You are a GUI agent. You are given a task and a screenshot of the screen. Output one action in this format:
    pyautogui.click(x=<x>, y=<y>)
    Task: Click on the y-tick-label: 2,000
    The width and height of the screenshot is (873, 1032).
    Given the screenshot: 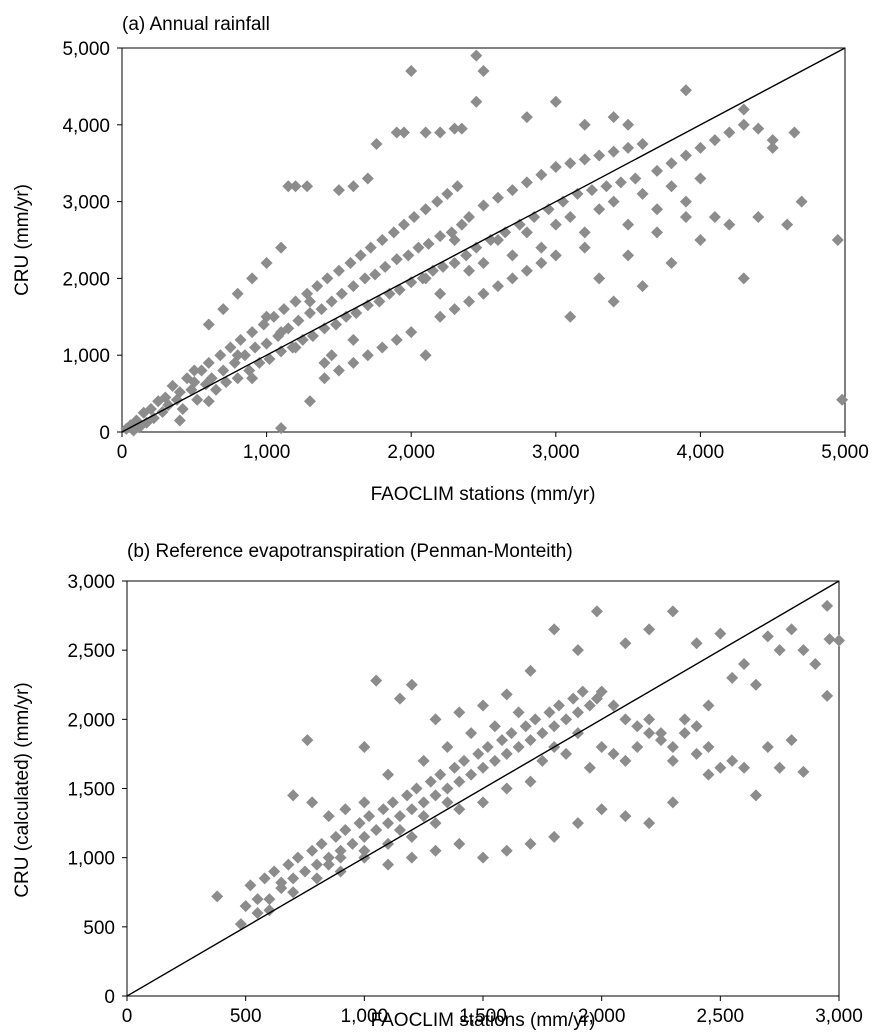 What is the action you would take?
    pyautogui.click(x=86, y=279)
    